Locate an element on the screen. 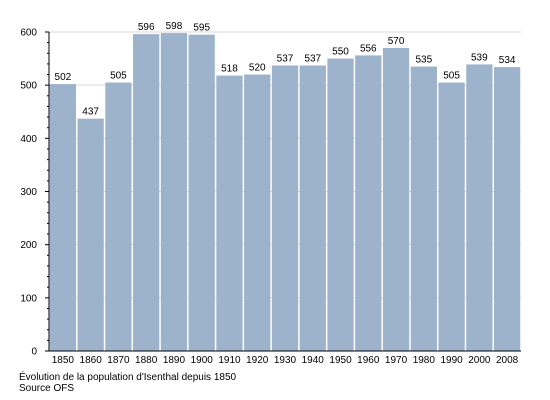  x-tick-label: 2000 is located at coordinates (479, 360).